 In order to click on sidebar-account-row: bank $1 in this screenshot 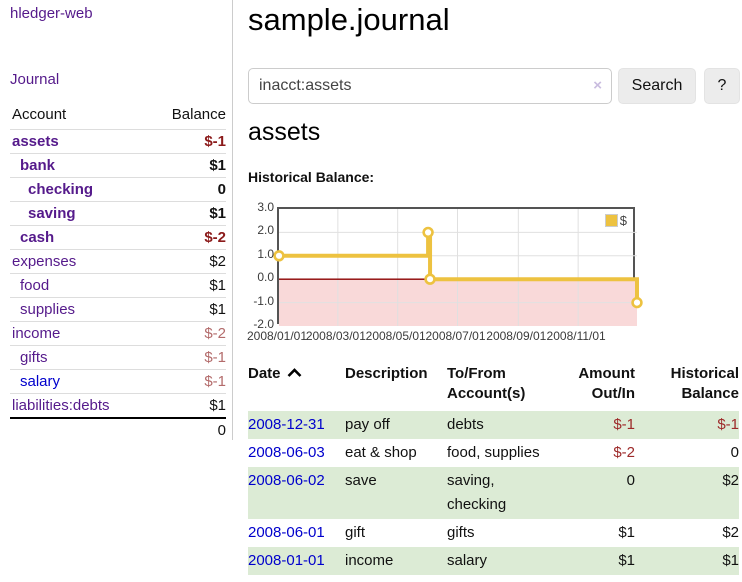, I will do `click(118, 165)`.